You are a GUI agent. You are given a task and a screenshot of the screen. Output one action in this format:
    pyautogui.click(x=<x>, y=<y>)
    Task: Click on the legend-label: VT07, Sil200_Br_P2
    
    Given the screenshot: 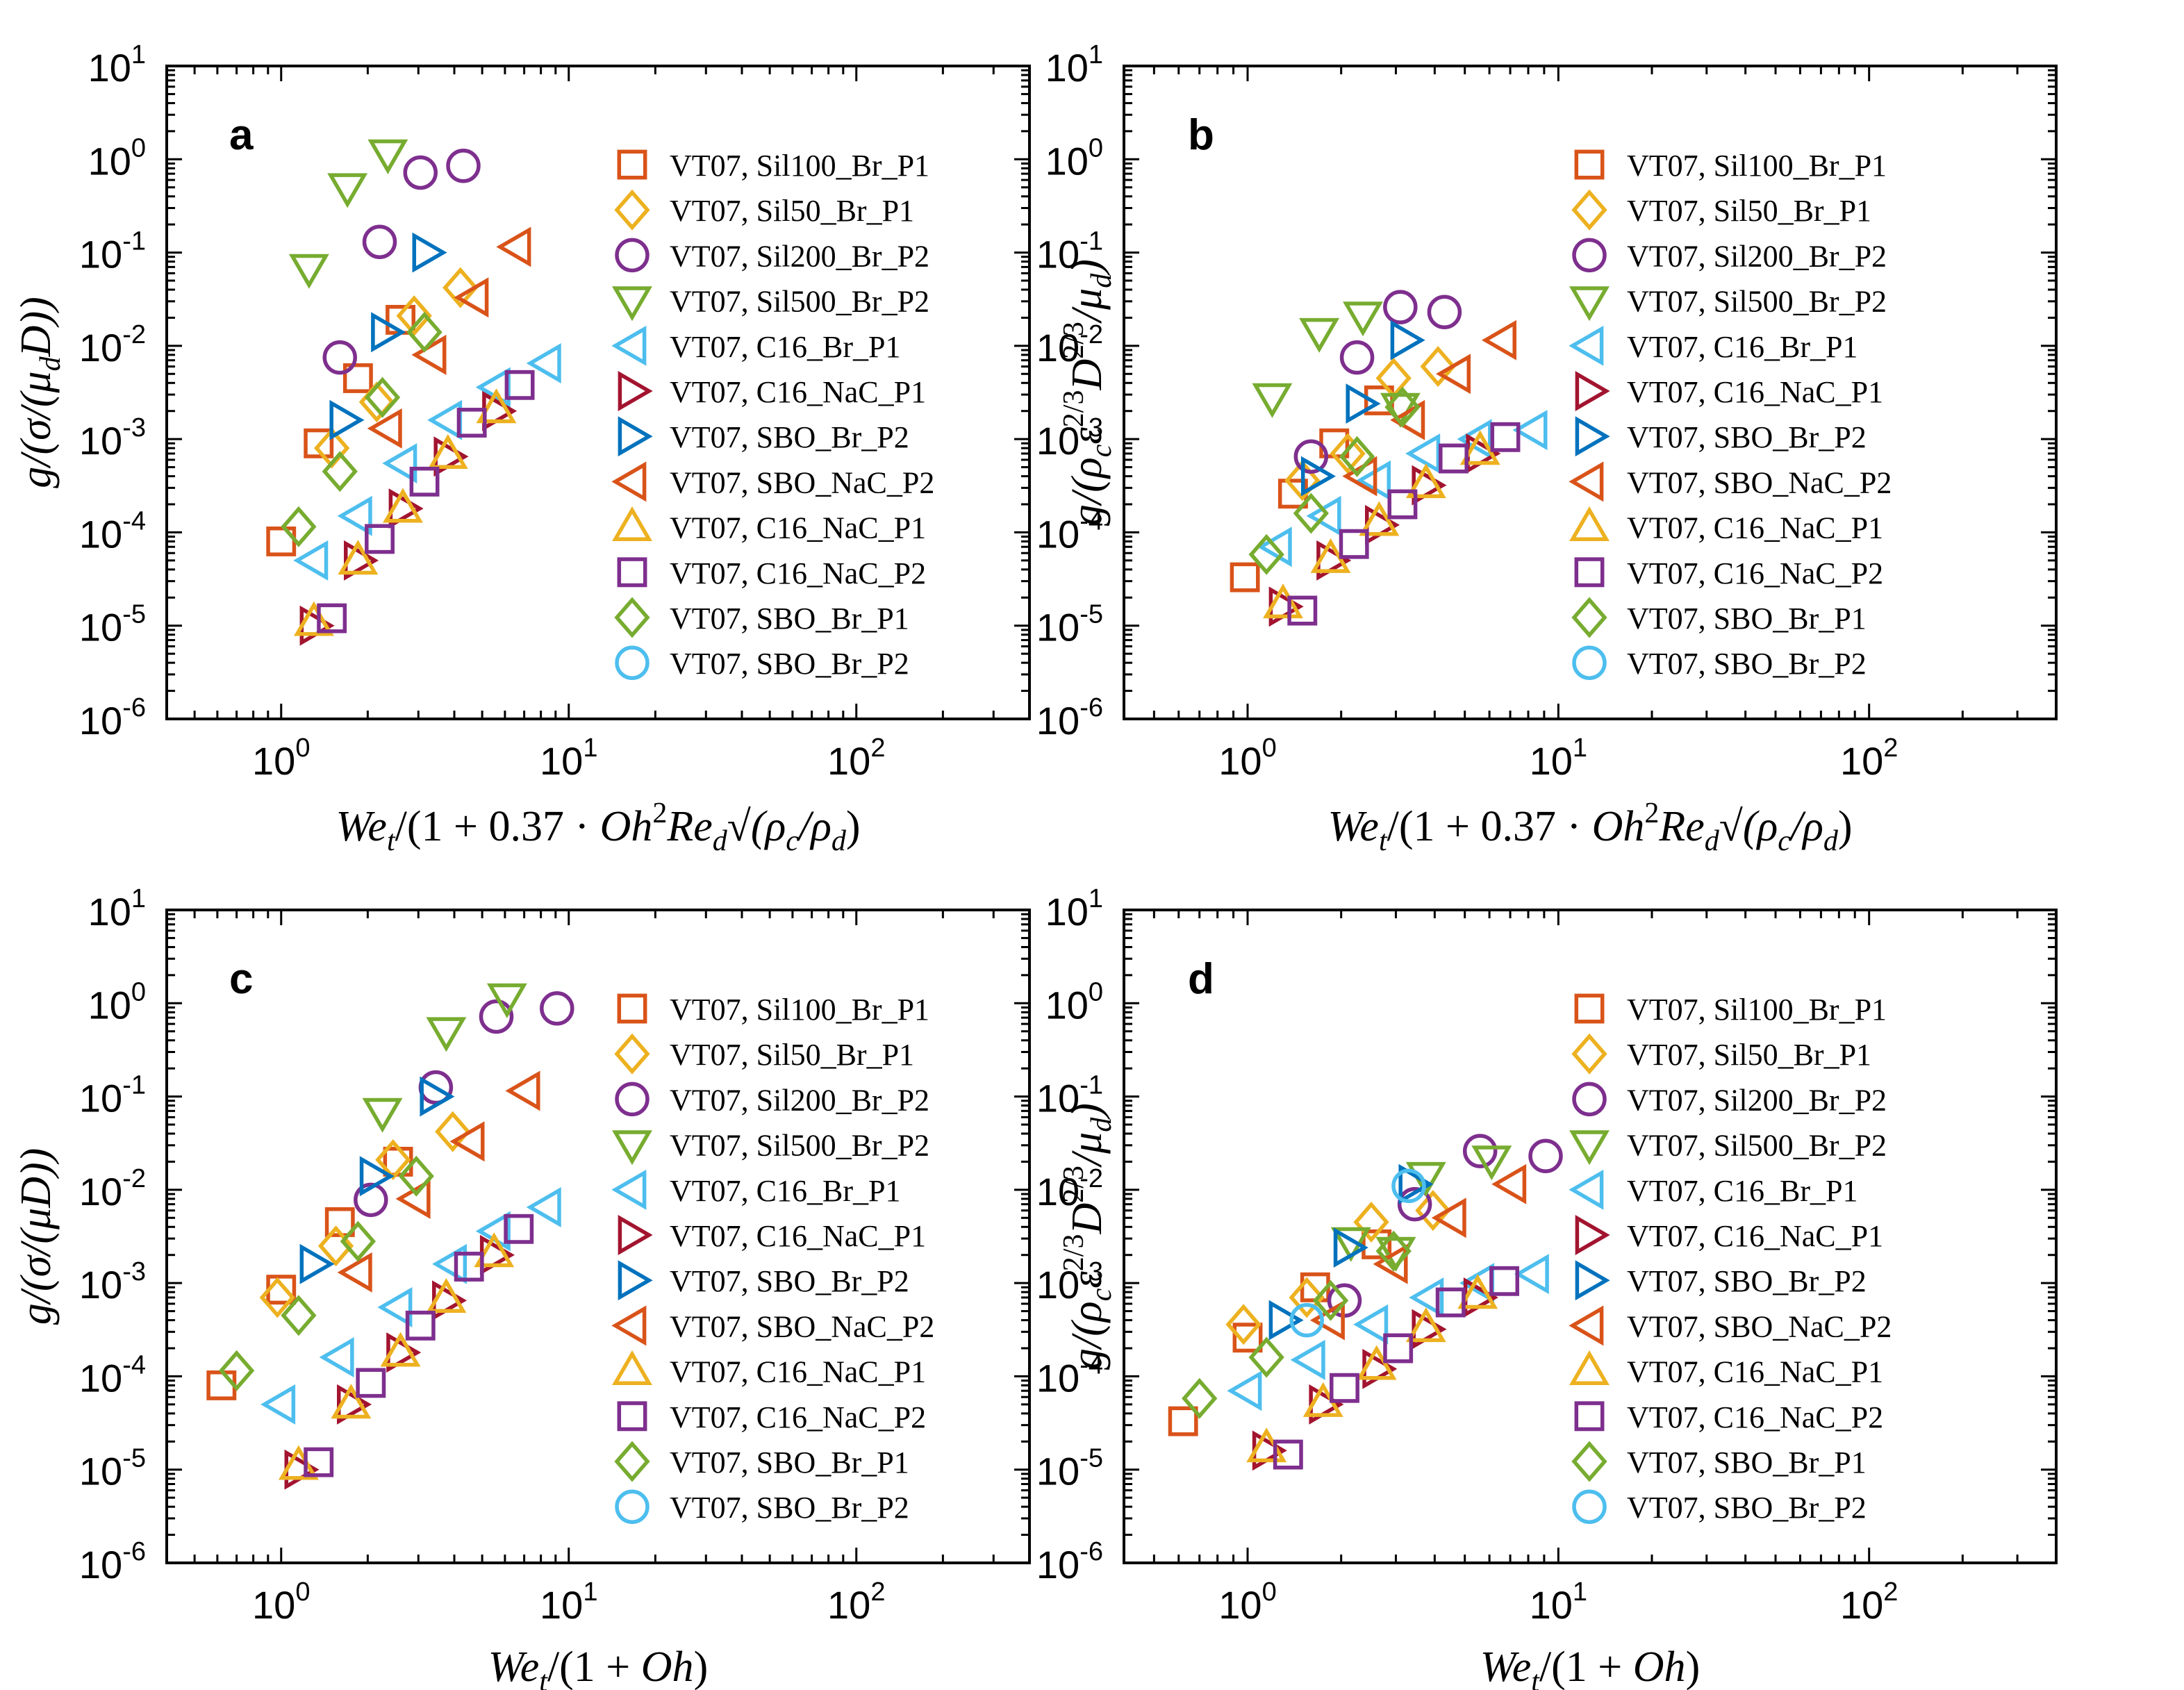 What is the action you would take?
    pyautogui.click(x=799, y=1100)
    